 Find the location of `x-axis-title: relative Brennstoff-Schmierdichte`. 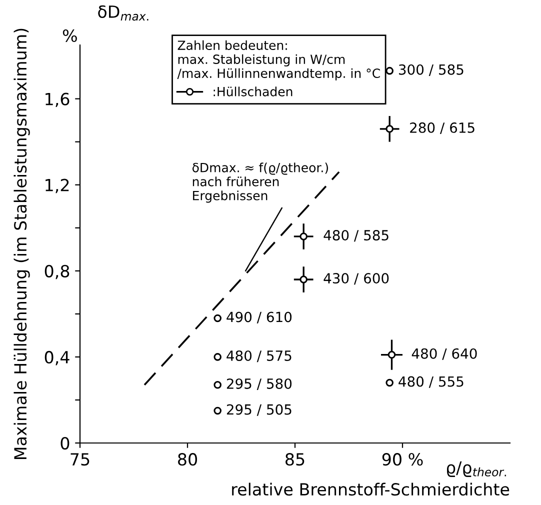

x-axis-title: relative Brennstoff-Schmierdichte is located at coordinates (371, 489).